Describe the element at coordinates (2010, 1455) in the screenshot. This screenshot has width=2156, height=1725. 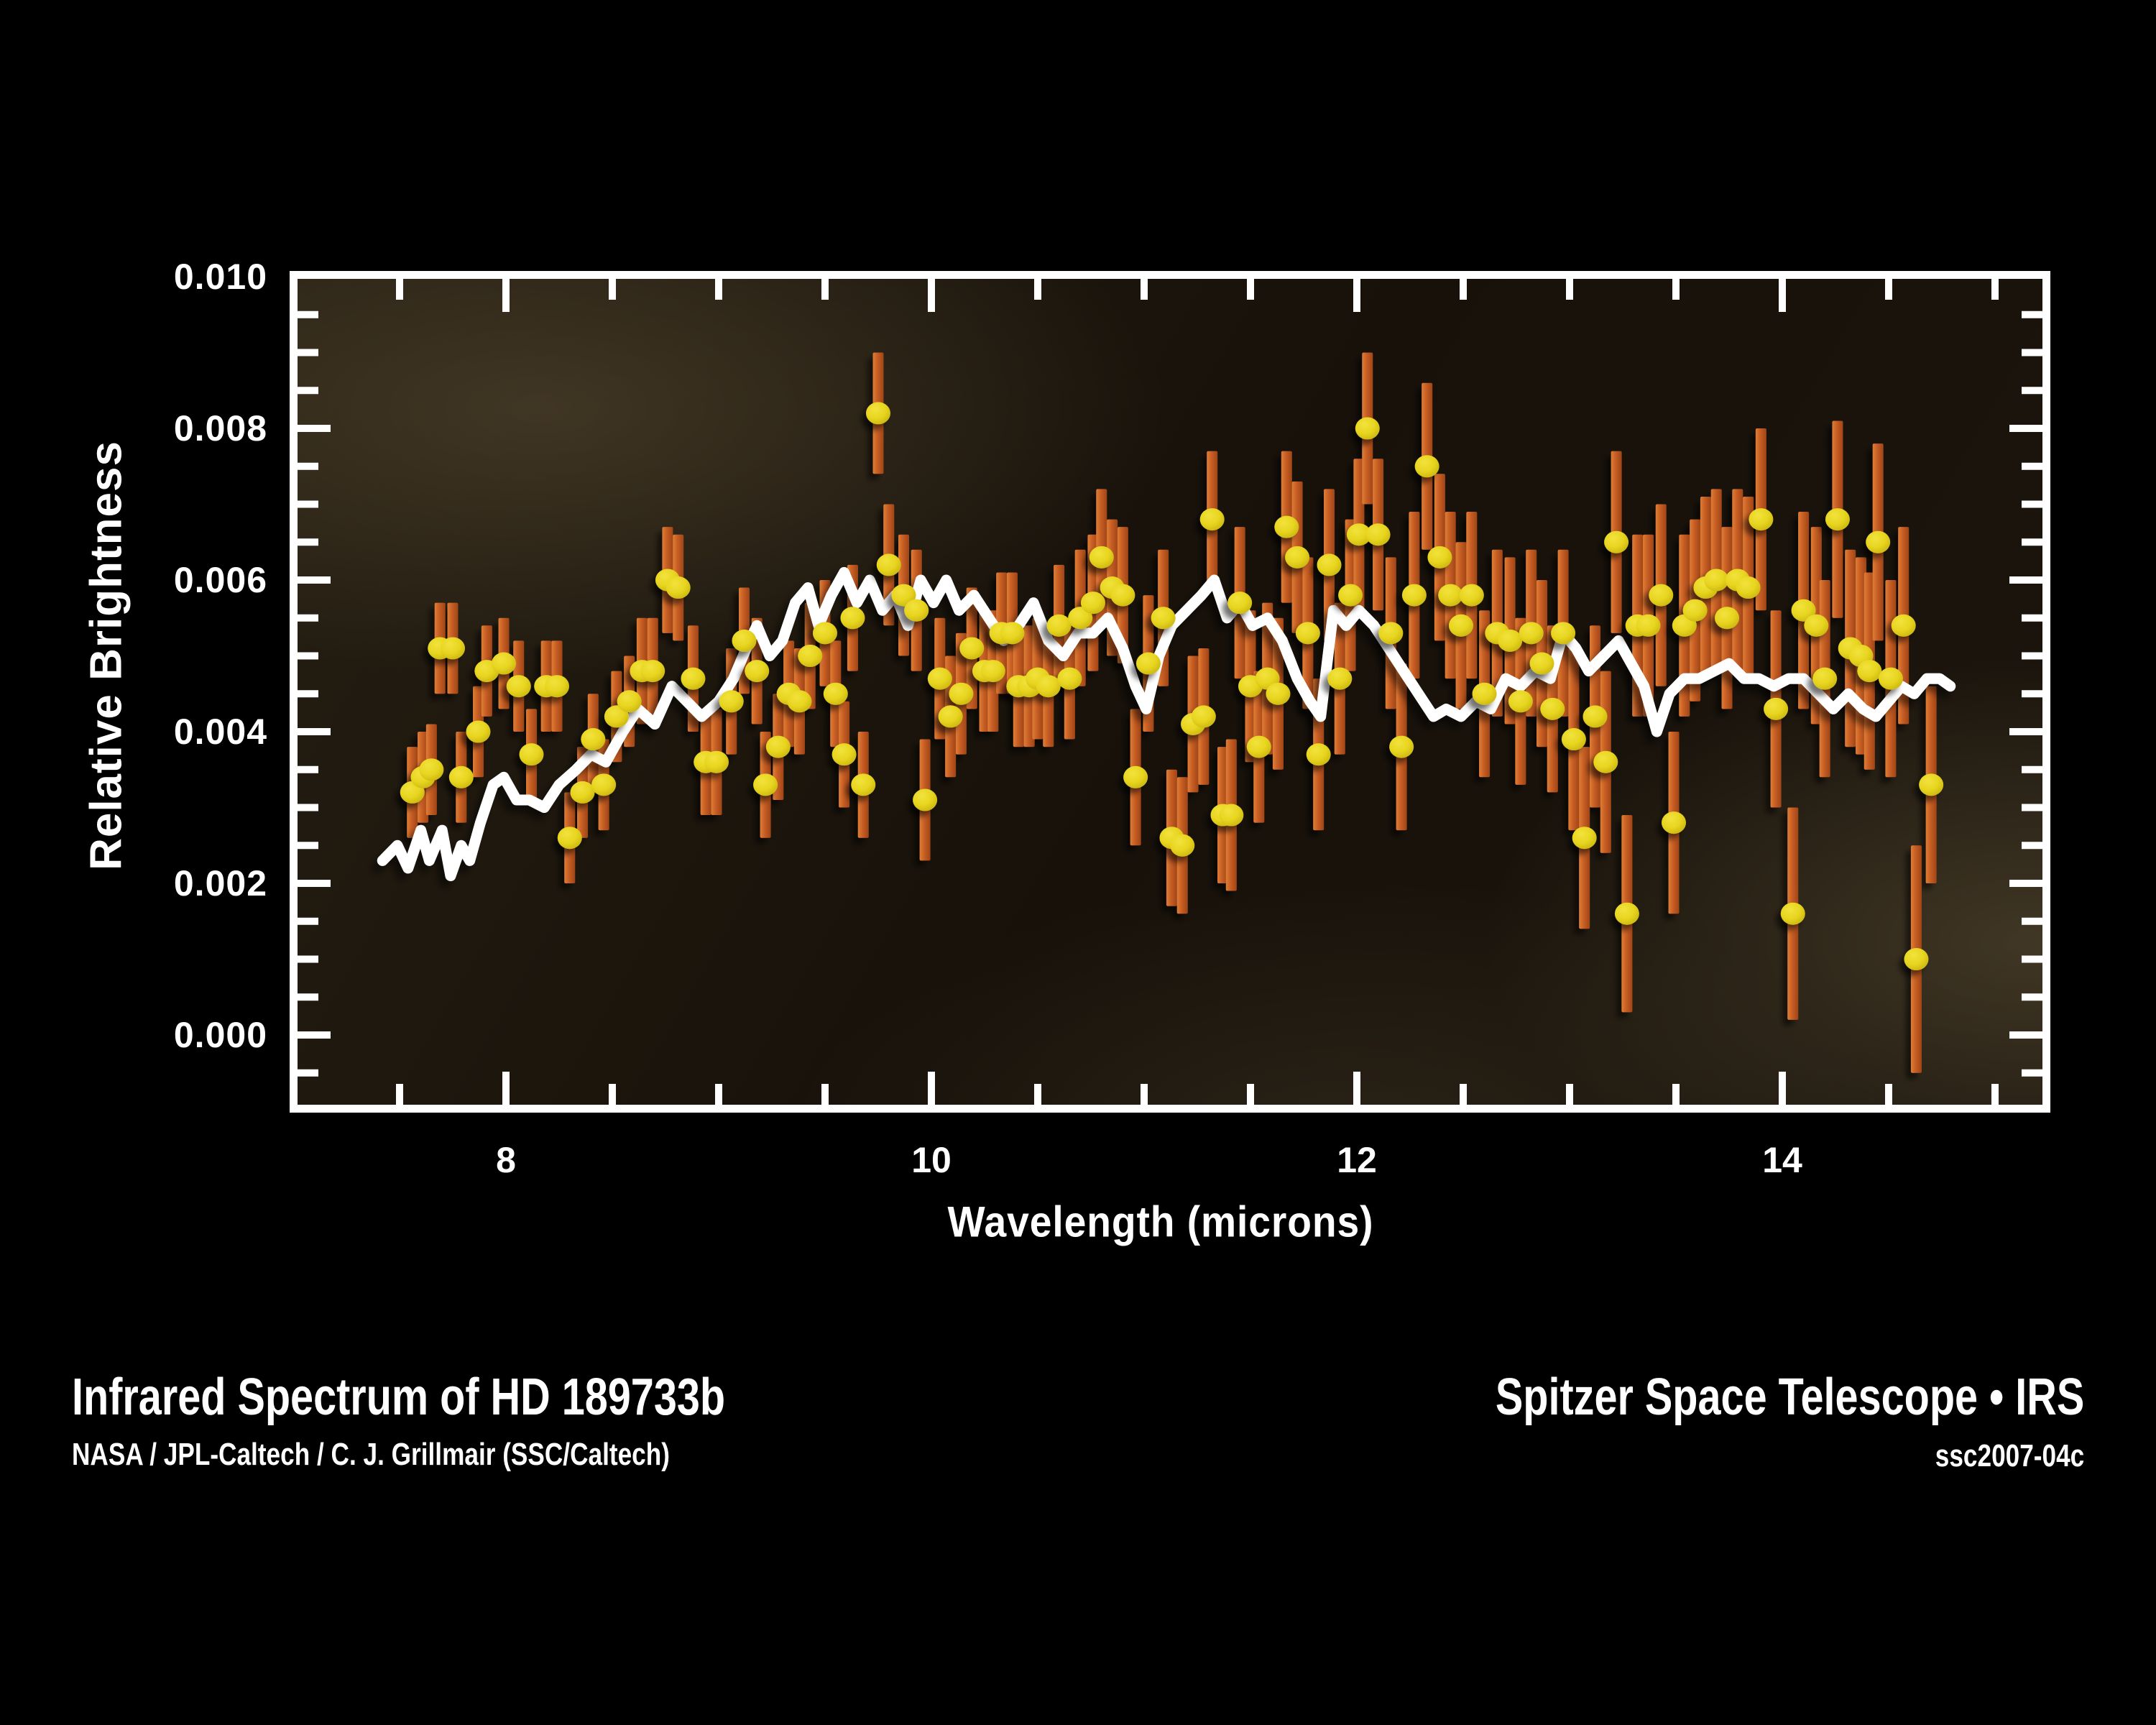
I see `release-id: ssc2007-04c` at that location.